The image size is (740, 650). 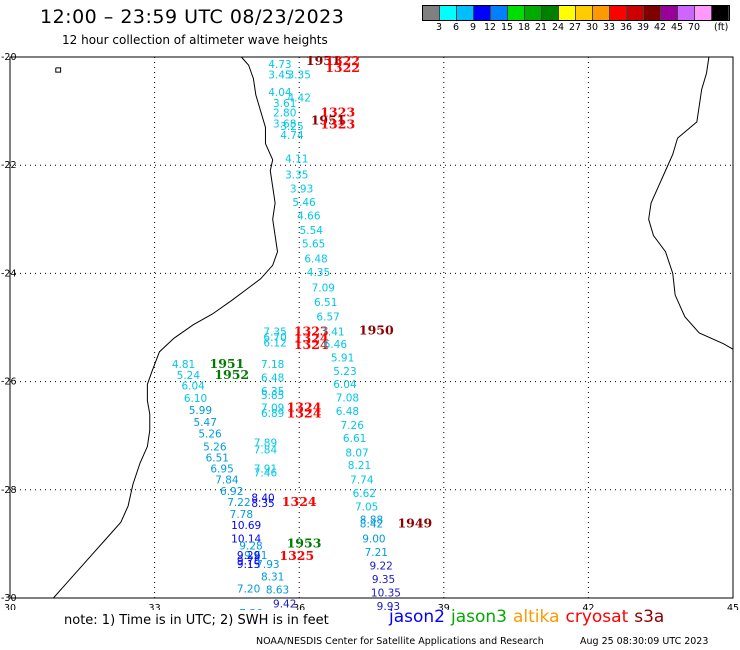 I want to click on wave-height-label: 6.10, so click(x=195, y=399).